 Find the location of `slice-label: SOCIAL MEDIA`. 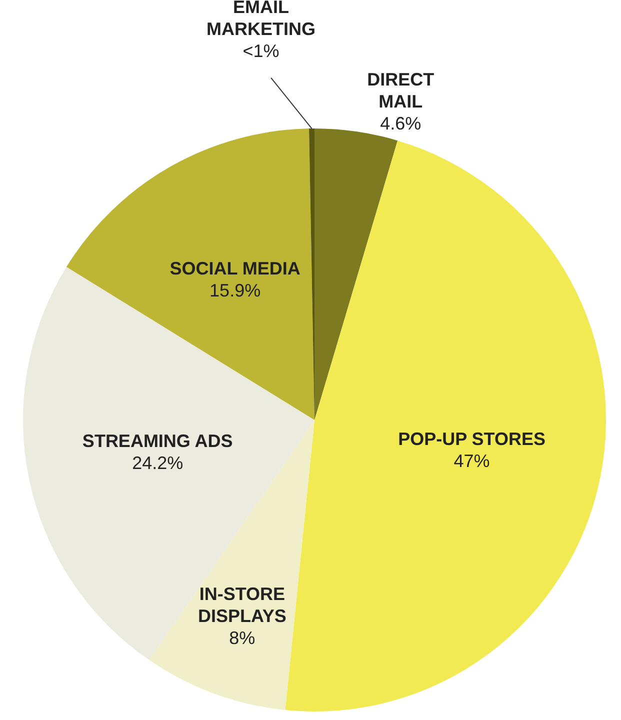

slice-label: SOCIAL MEDIA is located at coordinates (235, 268).